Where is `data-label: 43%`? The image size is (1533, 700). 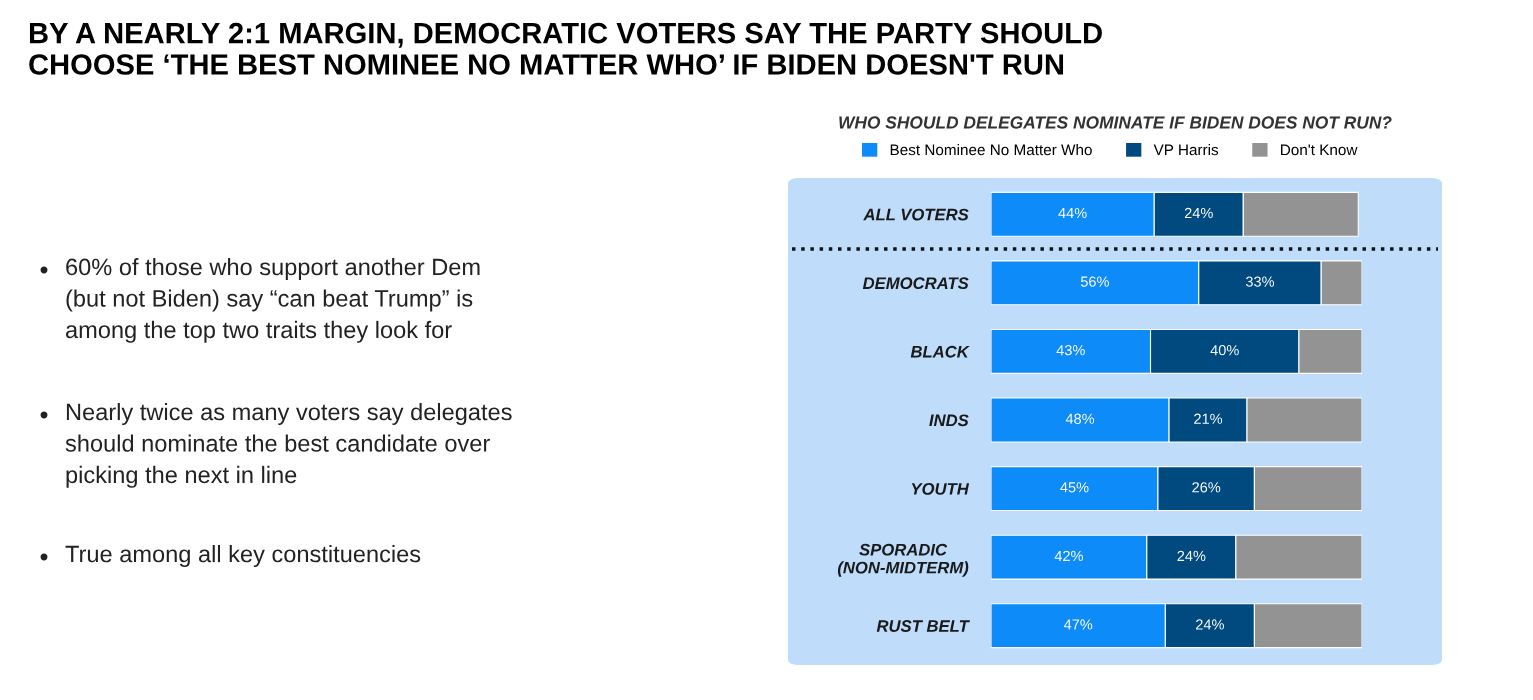 data-label: 43% is located at coordinates (1070, 350).